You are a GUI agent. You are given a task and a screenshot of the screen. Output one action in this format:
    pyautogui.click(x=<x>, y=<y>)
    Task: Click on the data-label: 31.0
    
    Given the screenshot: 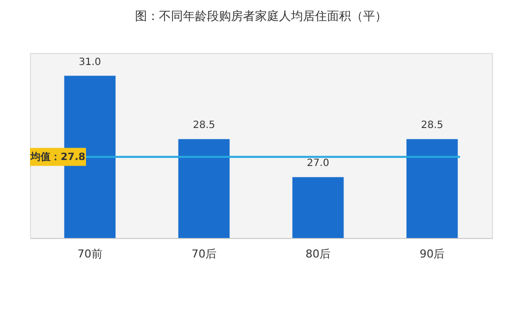 What is the action you would take?
    pyautogui.click(x=90, y=62)
    